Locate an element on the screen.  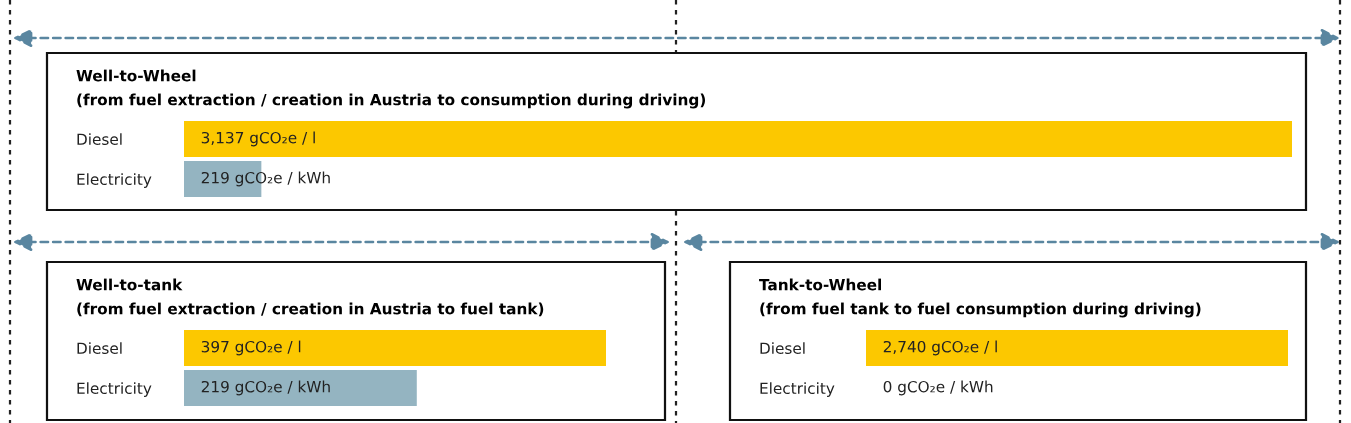
chart-subtitle: (from fuel extraction / creation in Austria to consumption during driving) is located at coordinates (391, 101).